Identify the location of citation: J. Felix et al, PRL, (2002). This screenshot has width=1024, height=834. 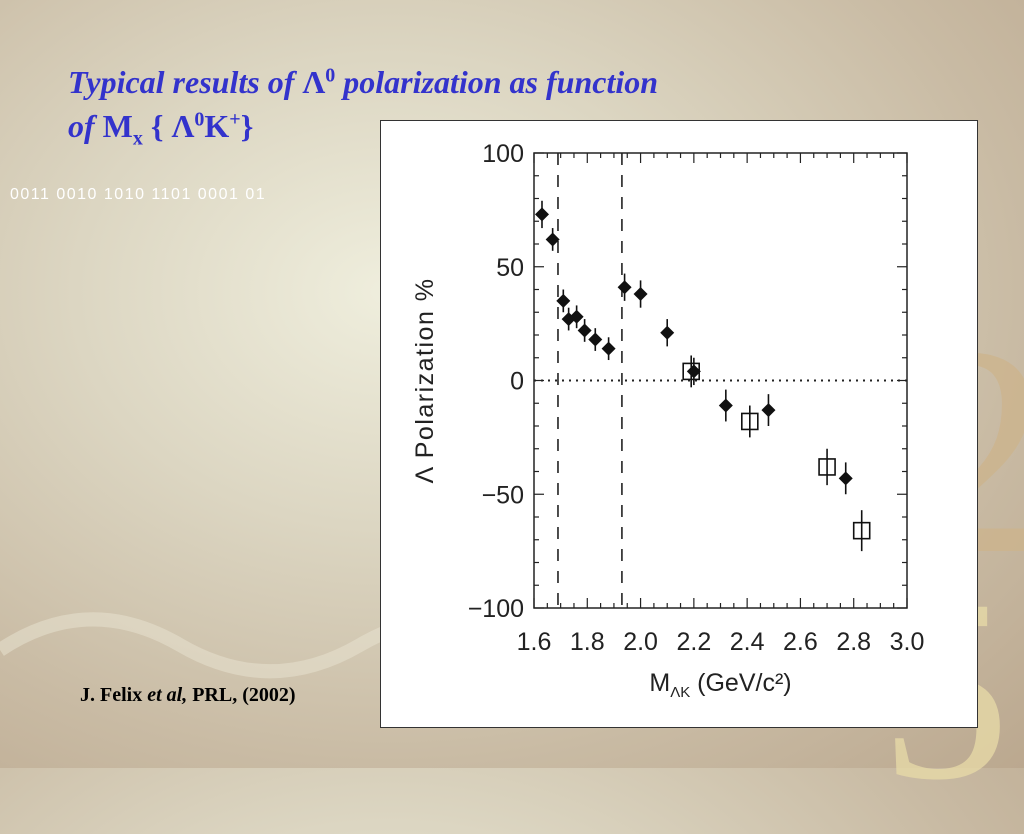
(188, 695).